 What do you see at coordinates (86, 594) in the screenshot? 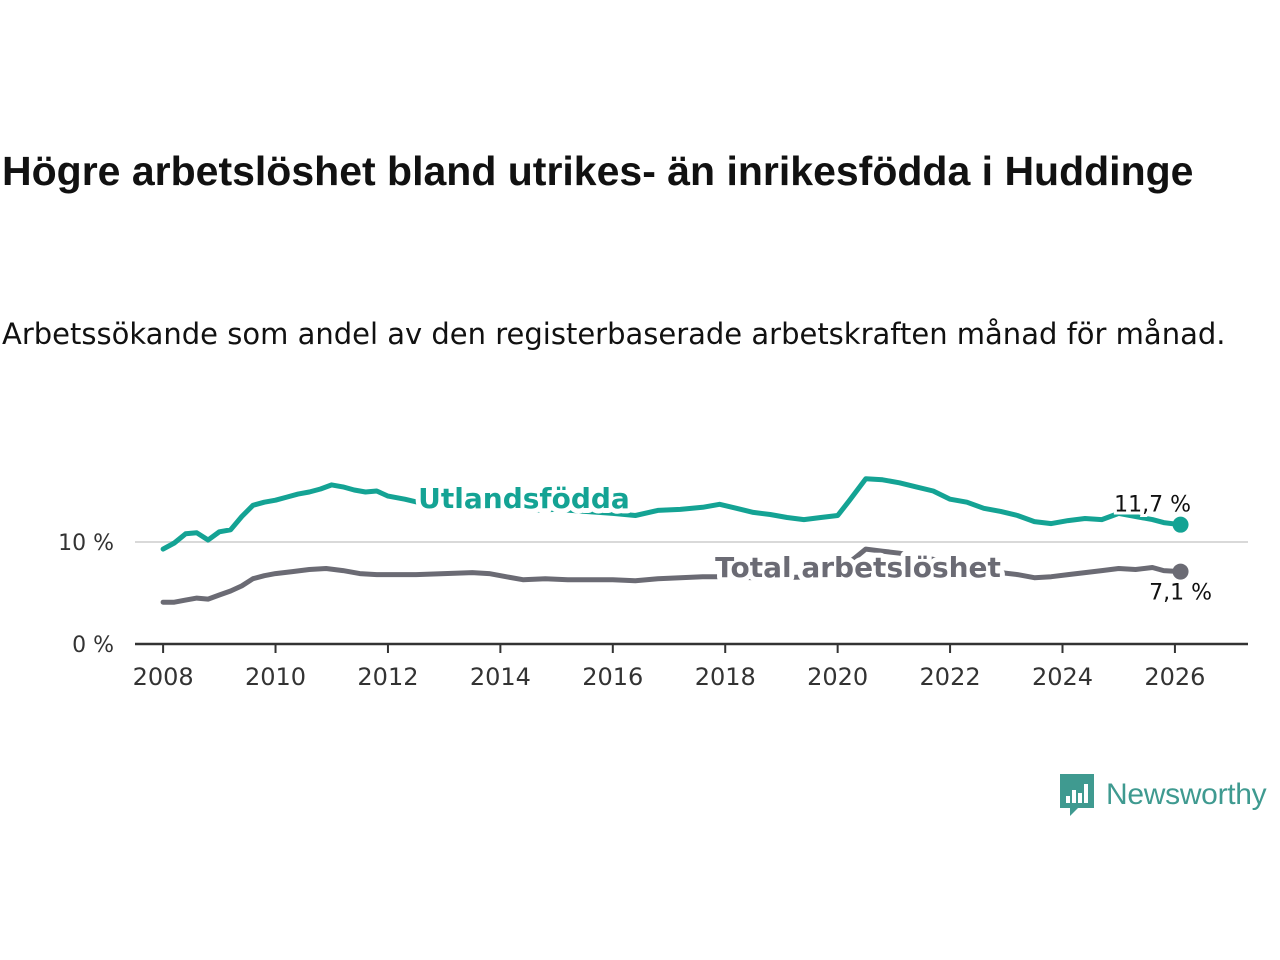
I see `y-axis-ticks: 0 % 10 %` at bounding box center [86, 594].